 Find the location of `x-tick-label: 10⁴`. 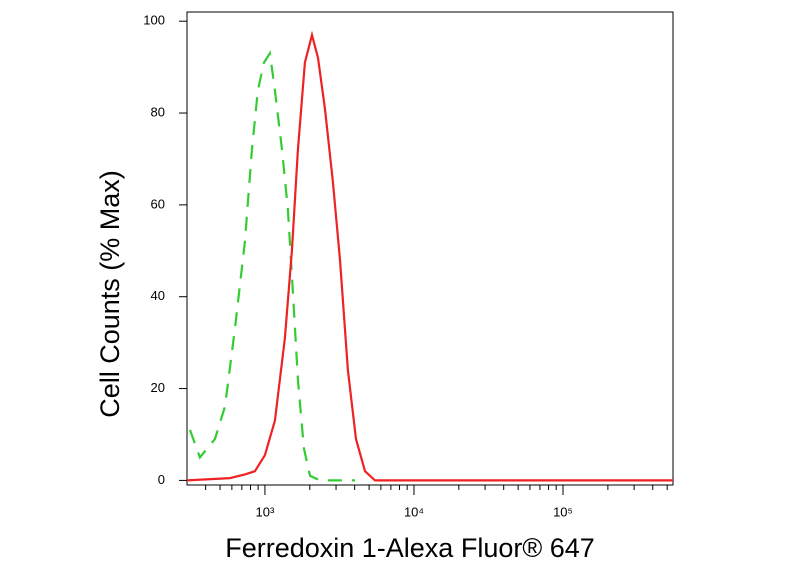

x-tick-label: 10⁴ is located at coordinates (414, 511).